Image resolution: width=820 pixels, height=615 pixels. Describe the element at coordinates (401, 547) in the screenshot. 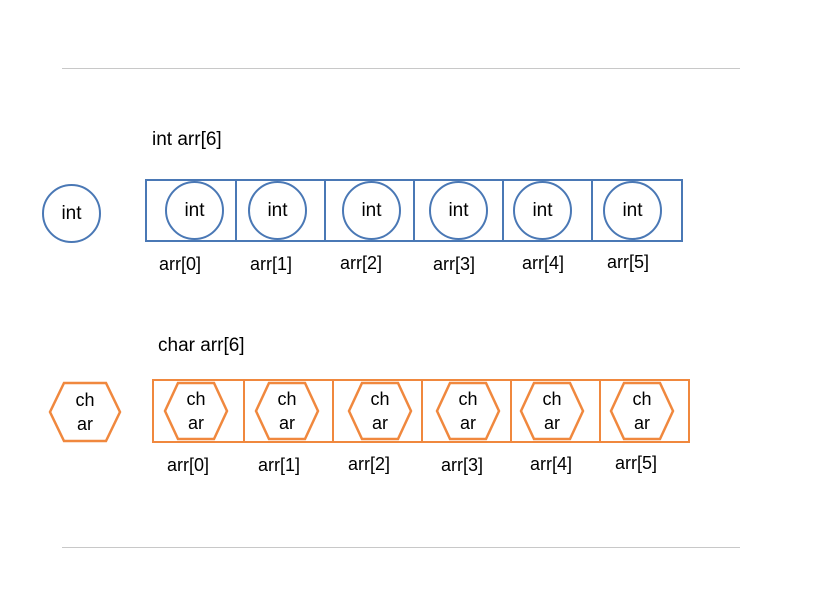

I see `bottom-divider` at that location.